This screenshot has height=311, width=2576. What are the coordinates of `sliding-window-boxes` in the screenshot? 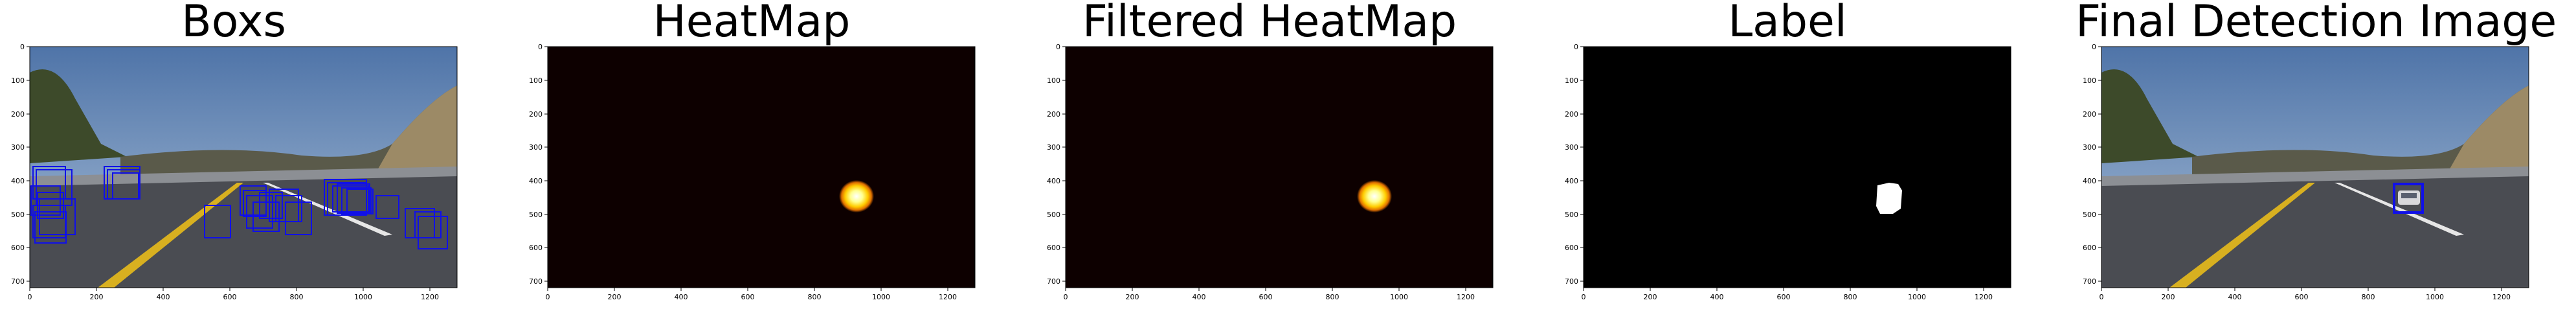 It's located at (239, 207).